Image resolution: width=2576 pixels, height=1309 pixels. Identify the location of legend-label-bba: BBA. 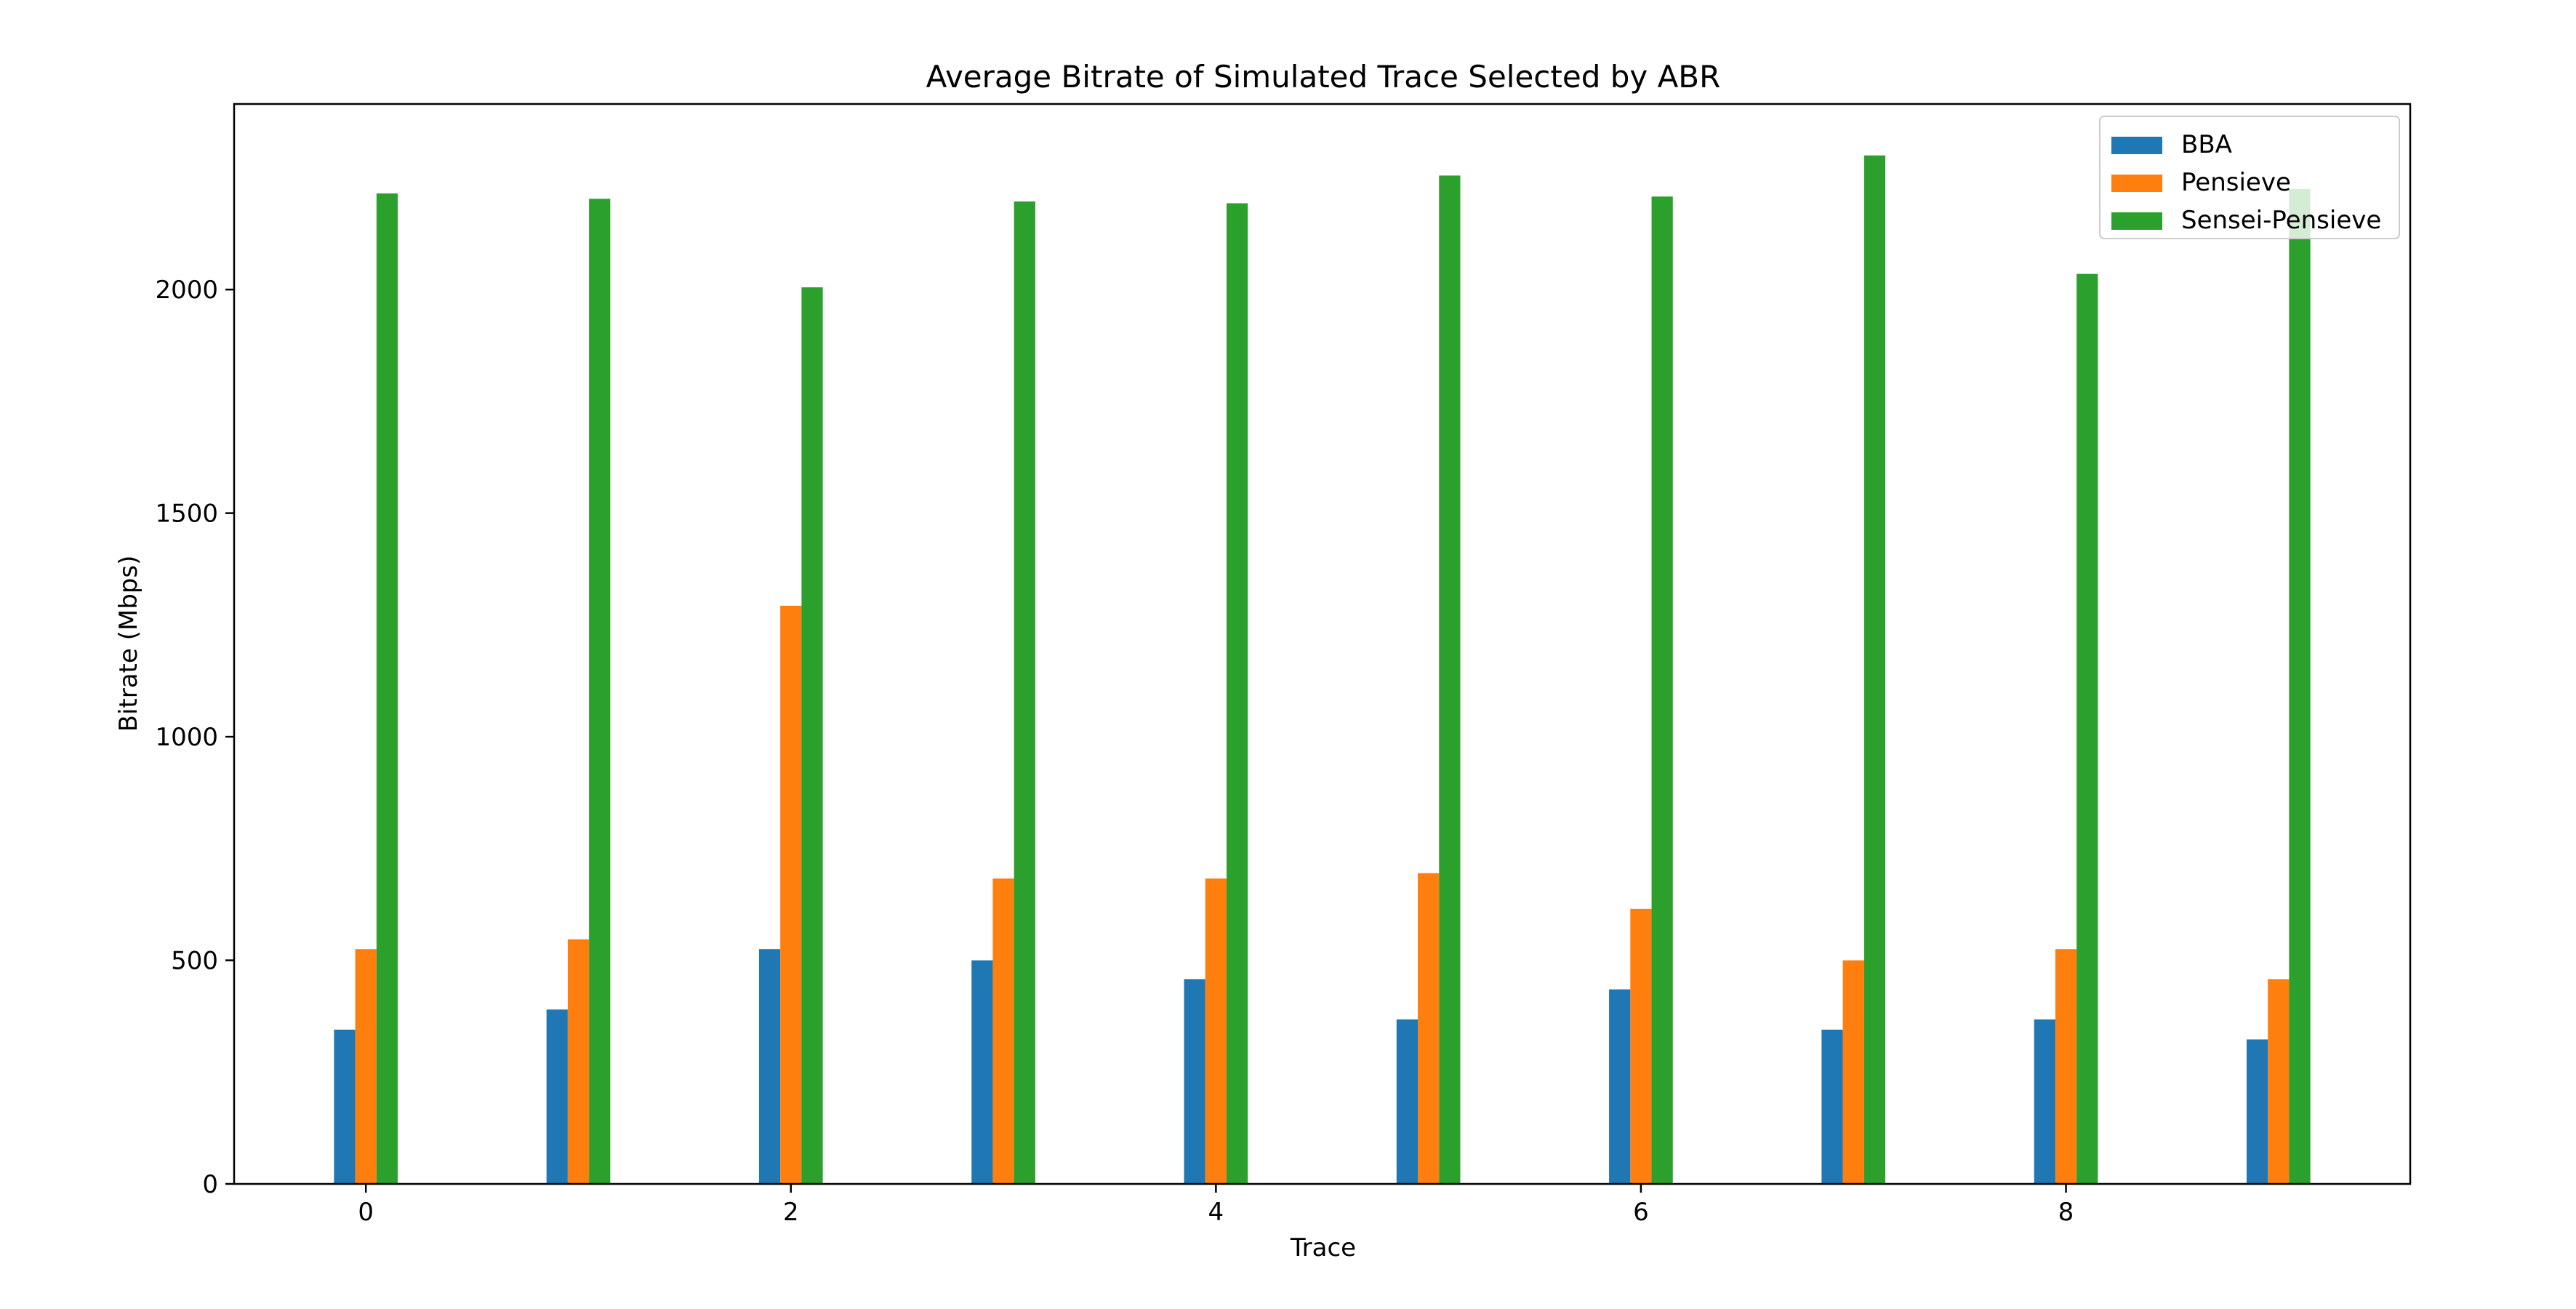
(2206, 144).